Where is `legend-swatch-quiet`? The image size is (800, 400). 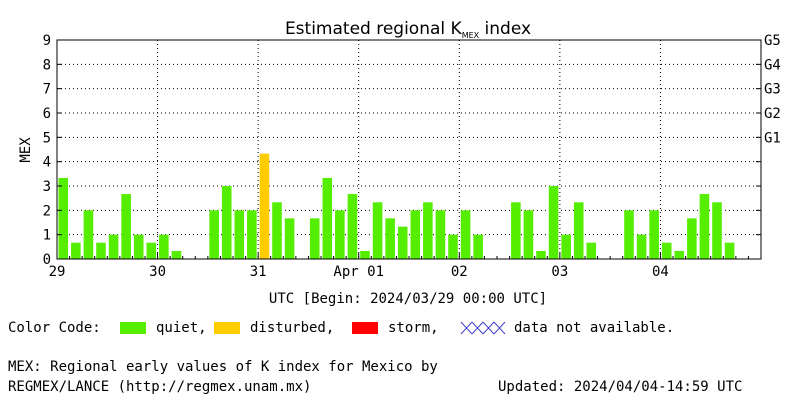 legend-swatch-quiet is located at coordinates (133, 328).